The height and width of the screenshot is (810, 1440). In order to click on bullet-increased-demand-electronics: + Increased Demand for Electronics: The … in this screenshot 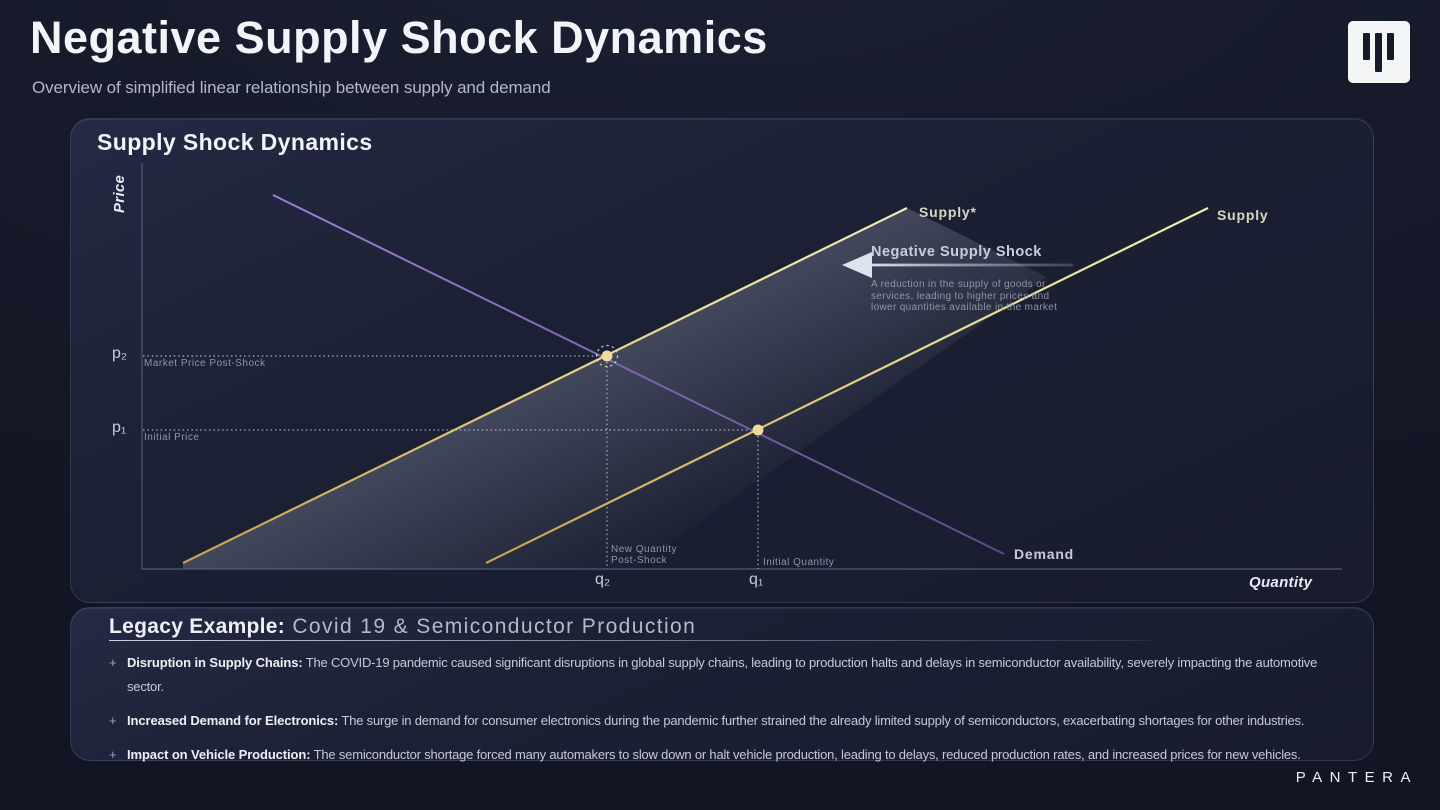, I will do `click(730, 721)`.